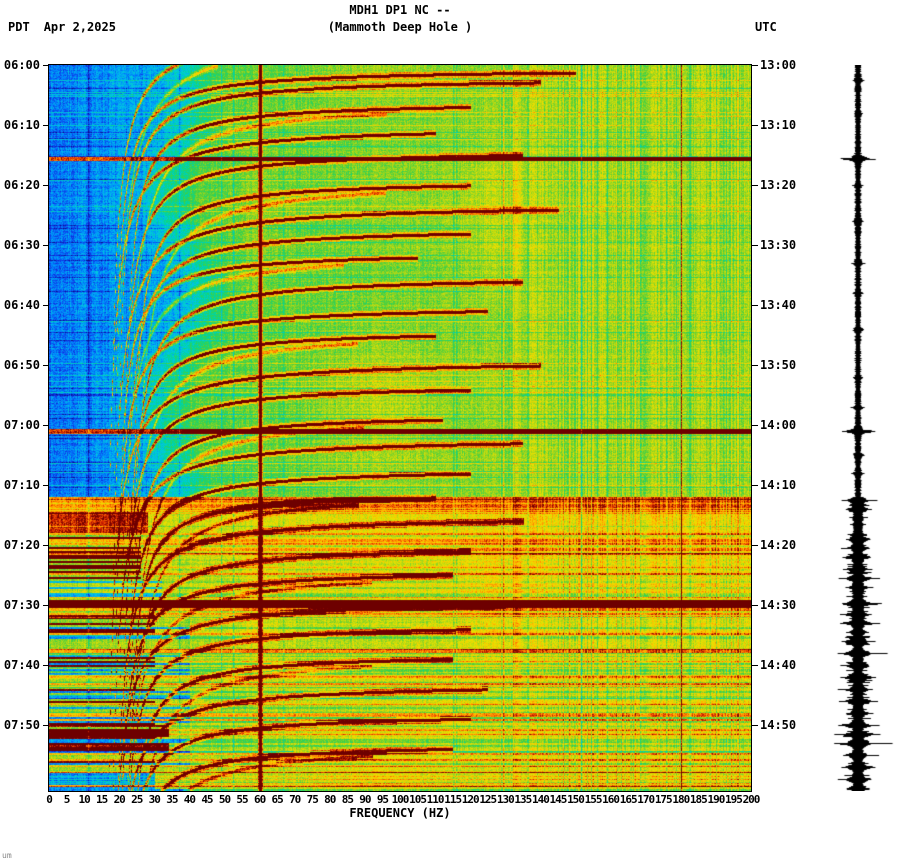 The height and width of the screenshot is (864, 902). What do you see at coordinates (102, 799) in the screenshot?
I see `freq-tick-label: 15` at bounding box center [102, 799].